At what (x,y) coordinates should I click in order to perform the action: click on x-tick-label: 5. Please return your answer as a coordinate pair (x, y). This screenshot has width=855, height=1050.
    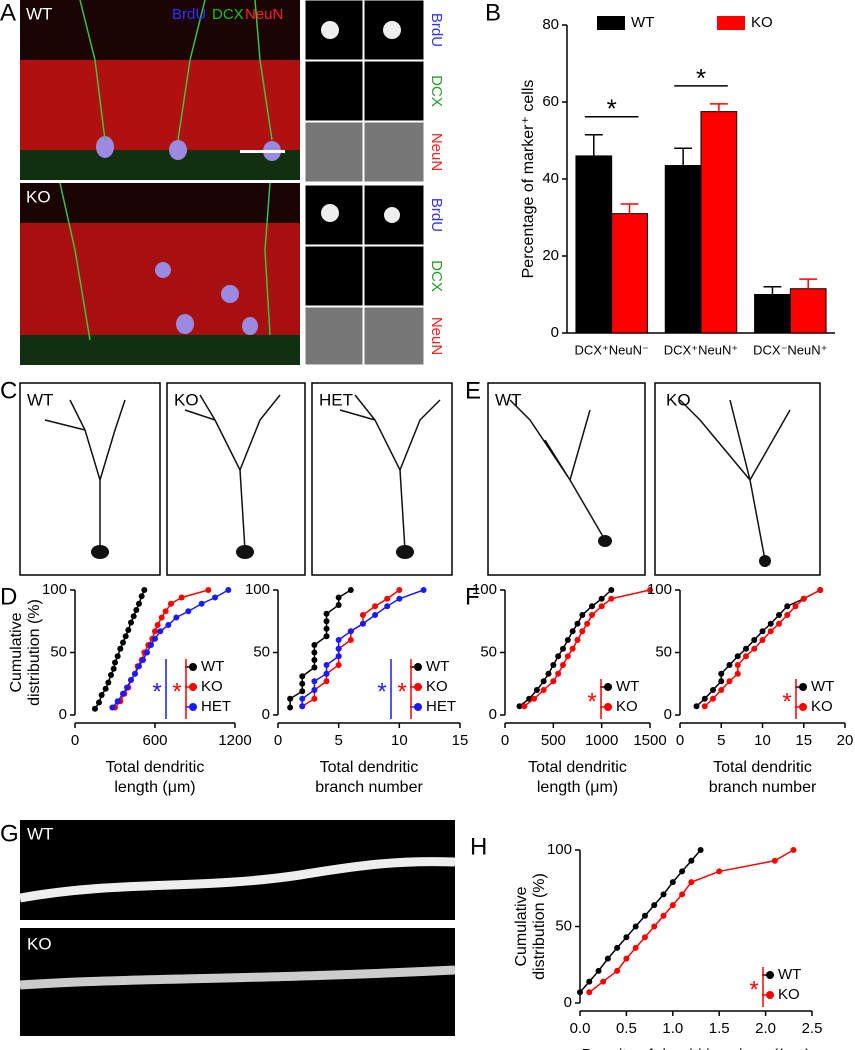
    Looking at the image, I should click on (338, 740).